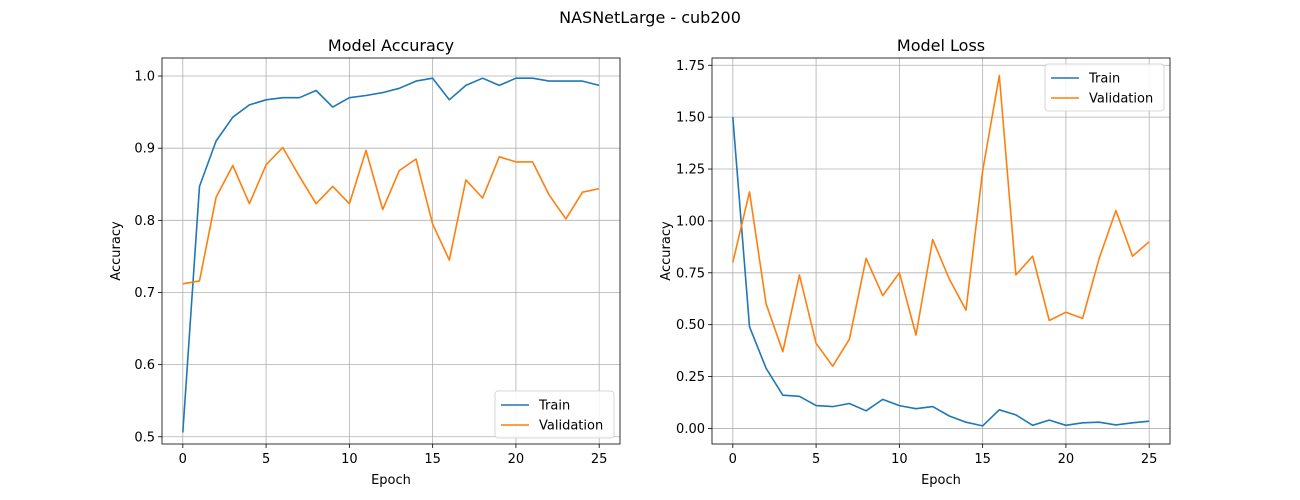 Image resolution: width=1300 pixels, height=500 pixels. I want to click on y-tick-label: 1.0, so click(144, 77).